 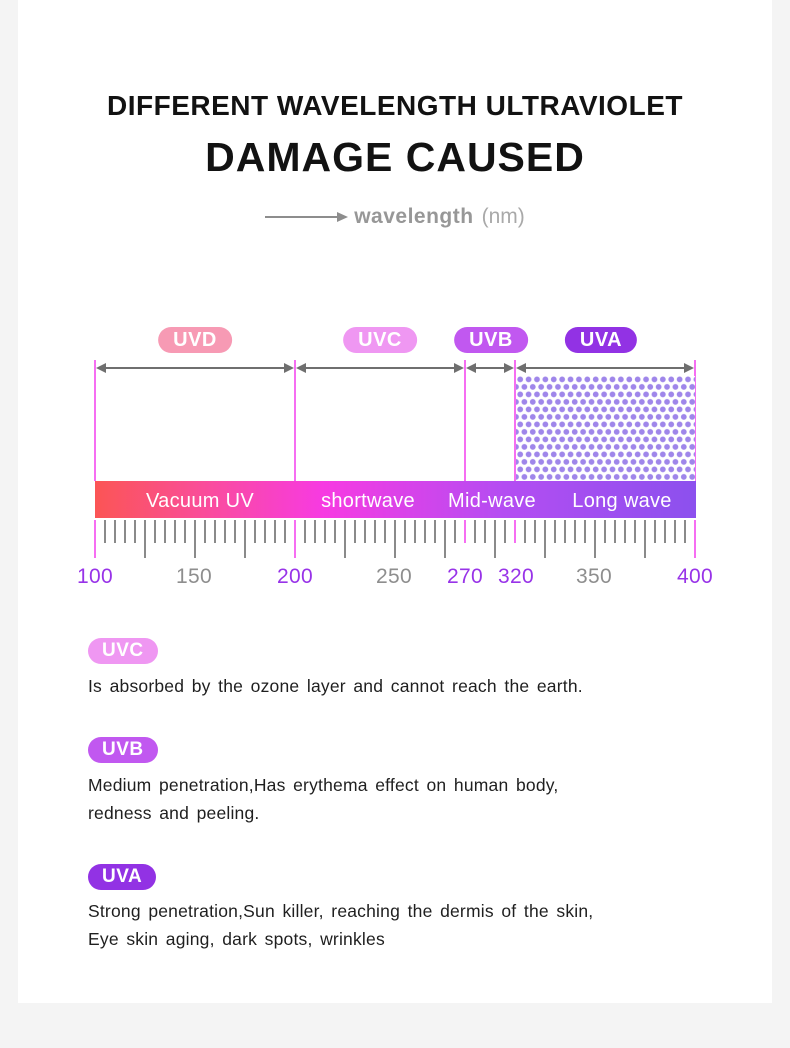 I want to click on section-badge-uvc: UVC, so click(x=123, y=651).